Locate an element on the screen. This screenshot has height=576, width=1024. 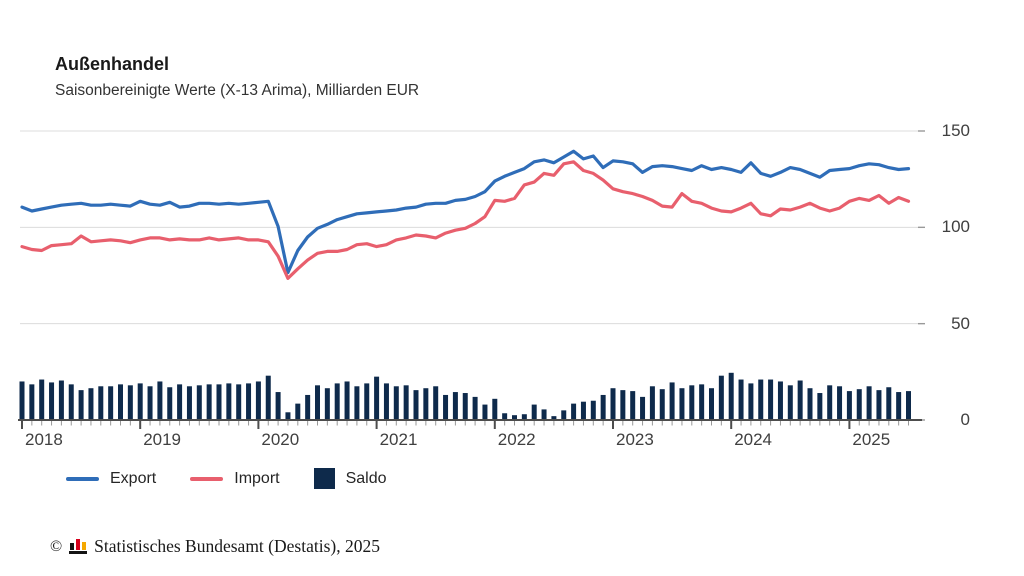
legend-item-import: Import is located at coordinates (235, 478).